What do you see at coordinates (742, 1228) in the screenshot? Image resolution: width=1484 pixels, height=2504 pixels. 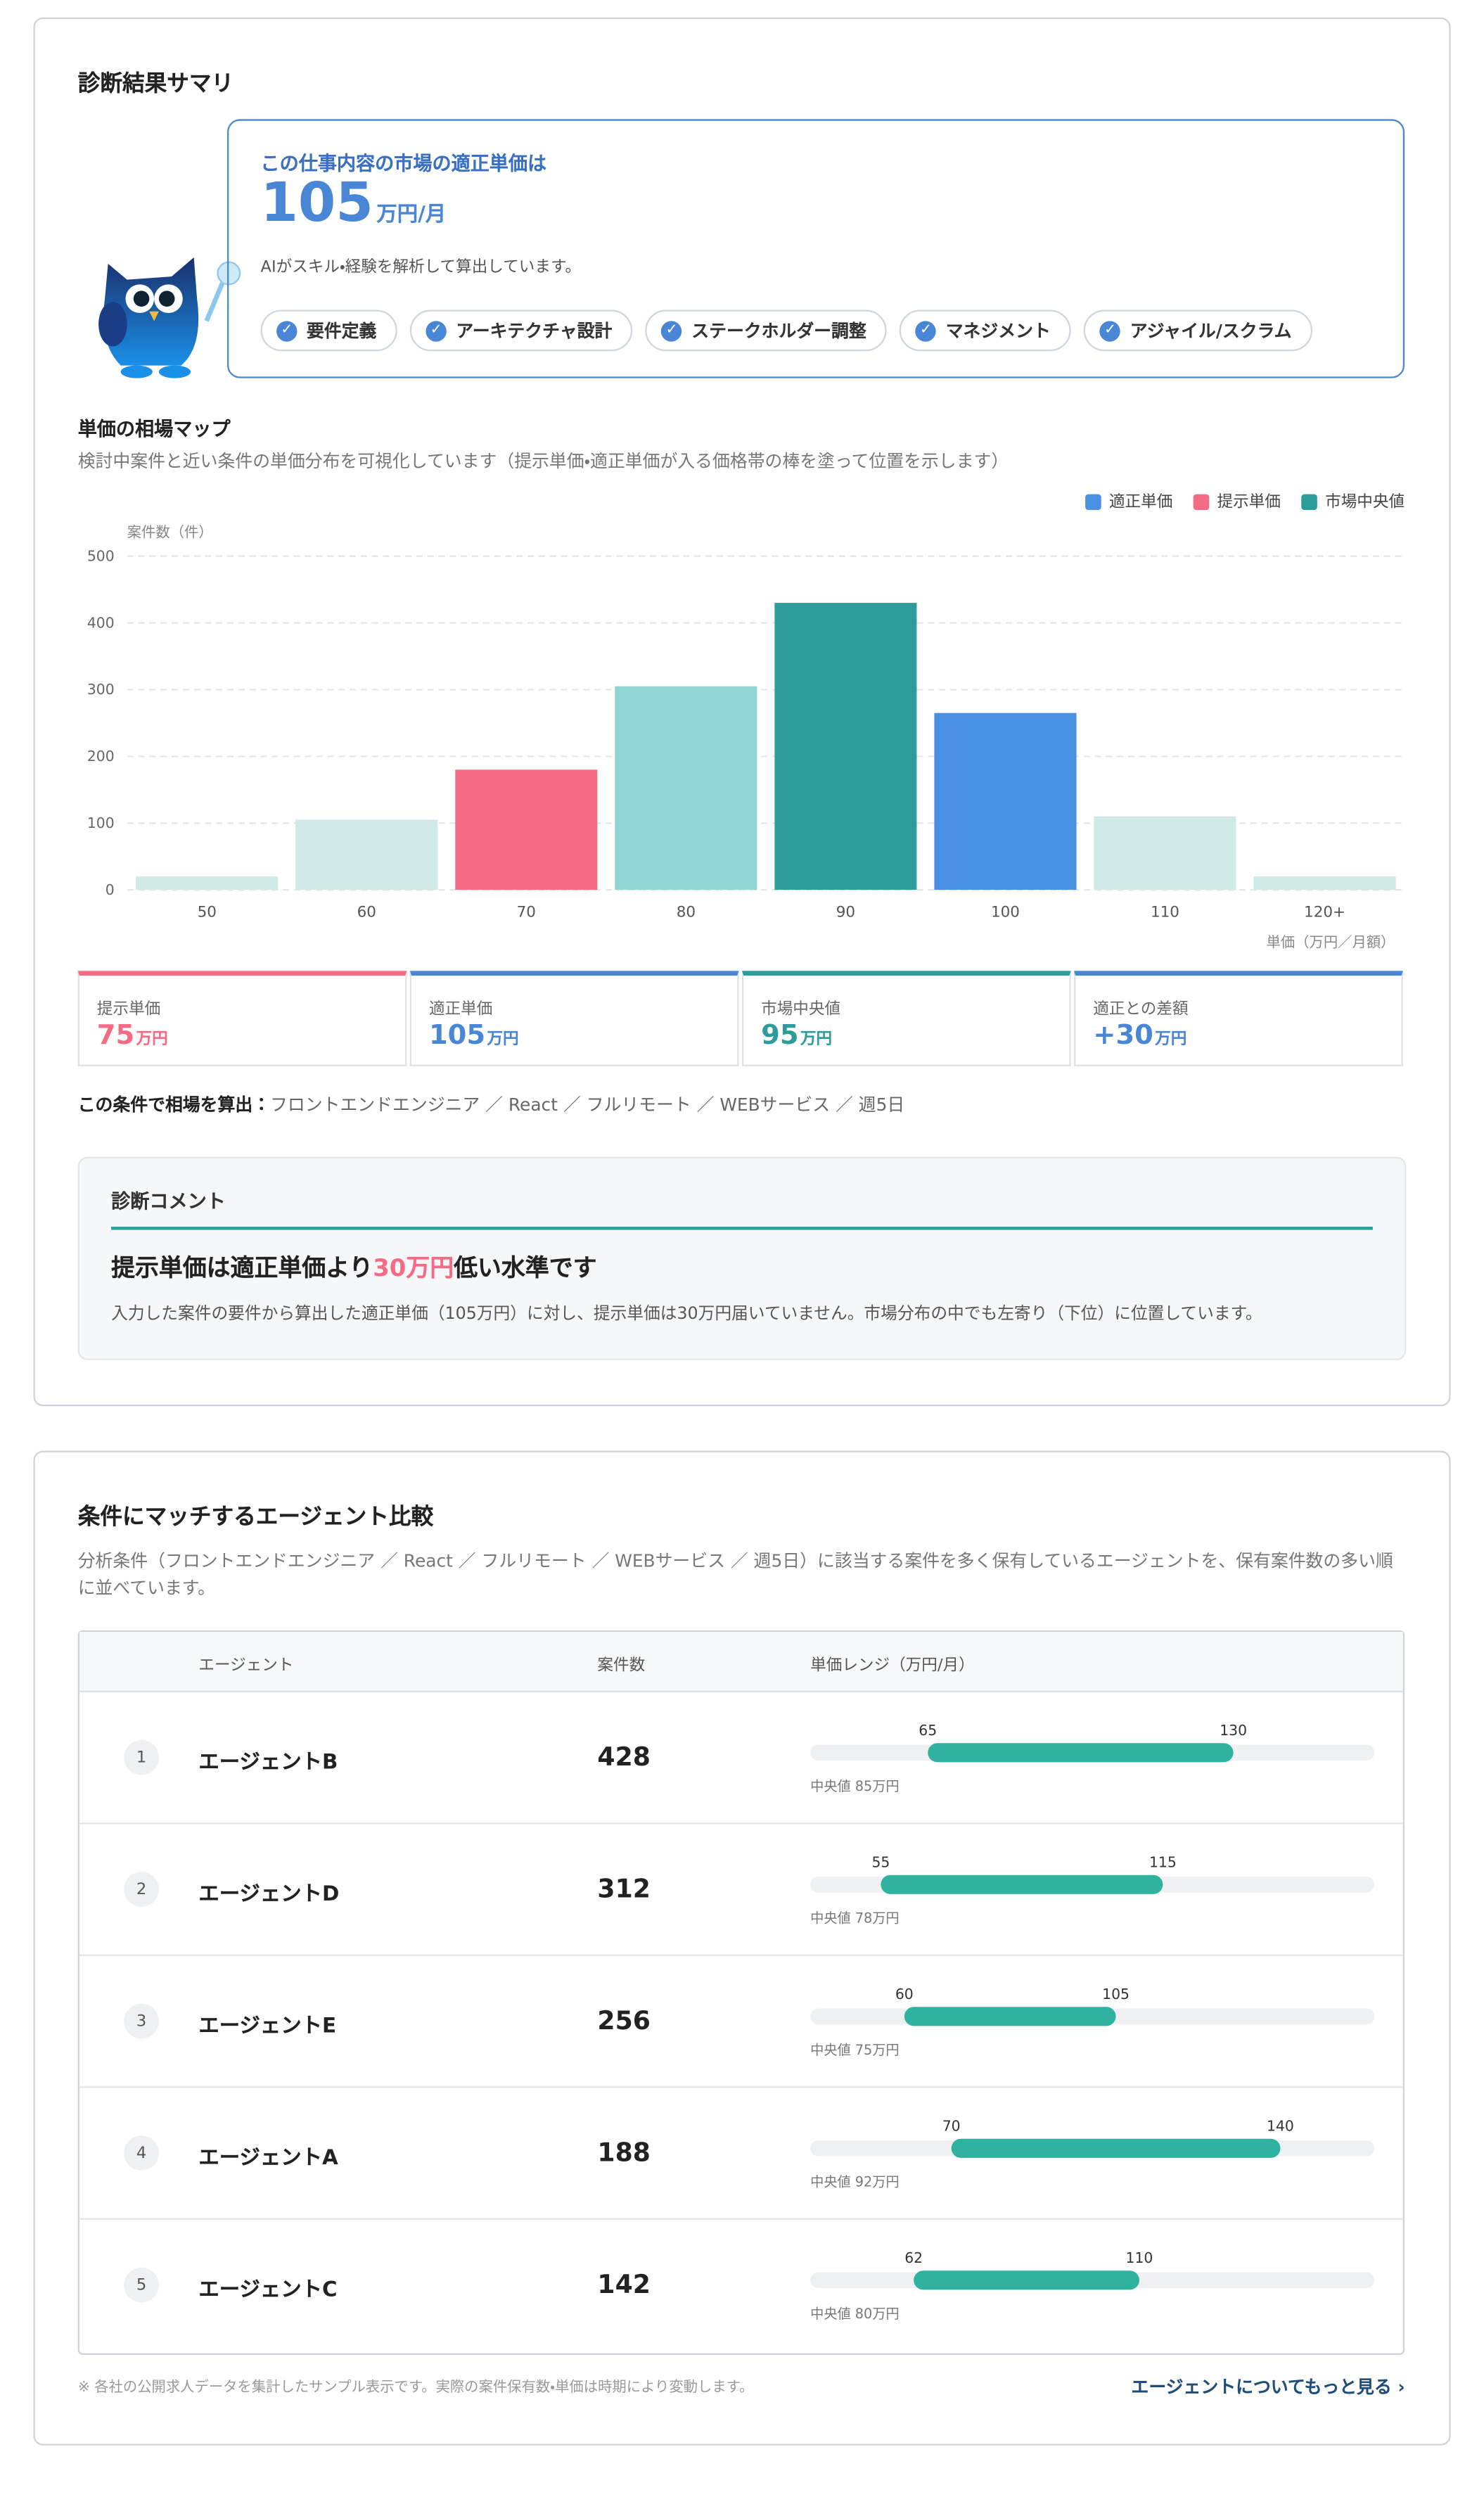 I see `comment-rule` at bounding box center [742, 1228].